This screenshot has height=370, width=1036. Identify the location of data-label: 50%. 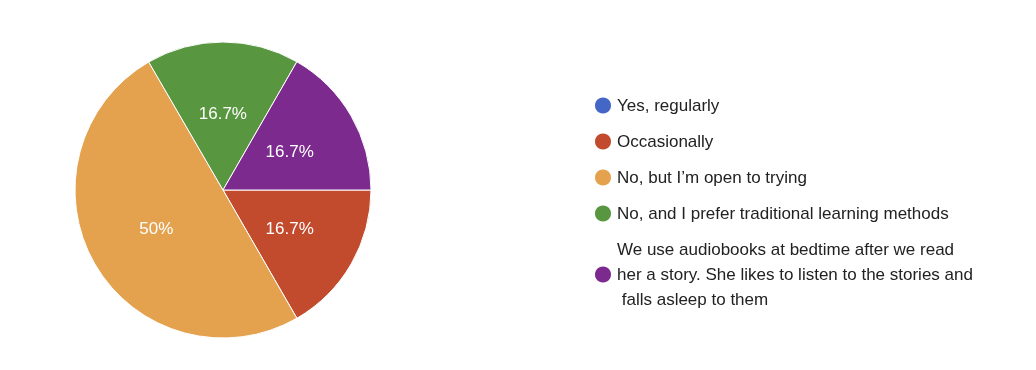
(156, 229).